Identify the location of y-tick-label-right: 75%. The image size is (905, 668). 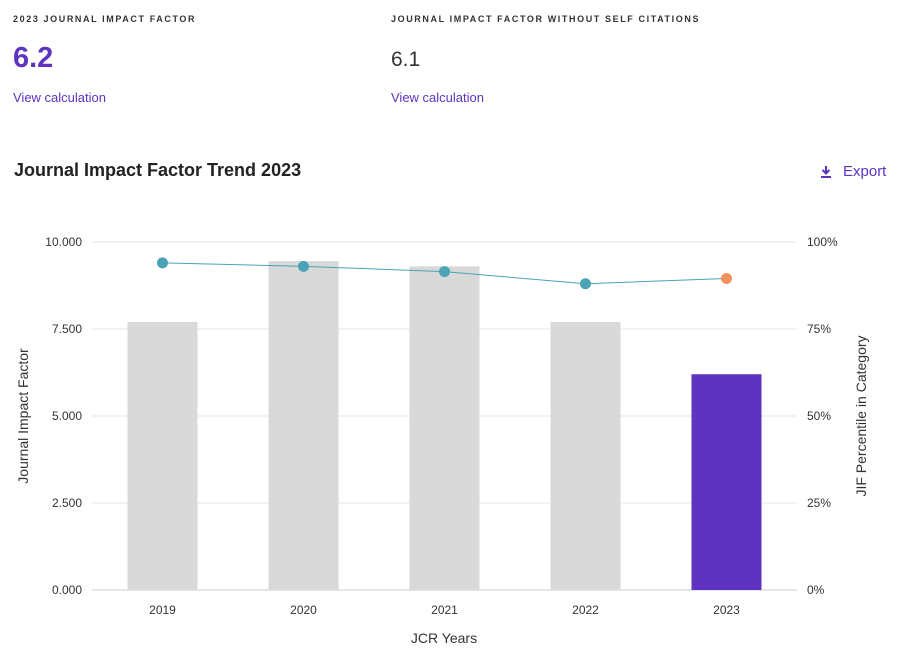
(819, 329).